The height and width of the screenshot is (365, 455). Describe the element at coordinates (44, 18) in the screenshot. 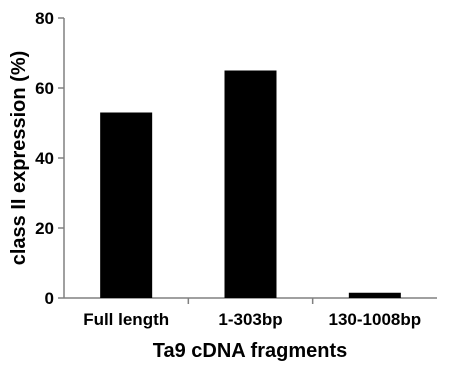

I see `y-tick-label: 80` at that location.